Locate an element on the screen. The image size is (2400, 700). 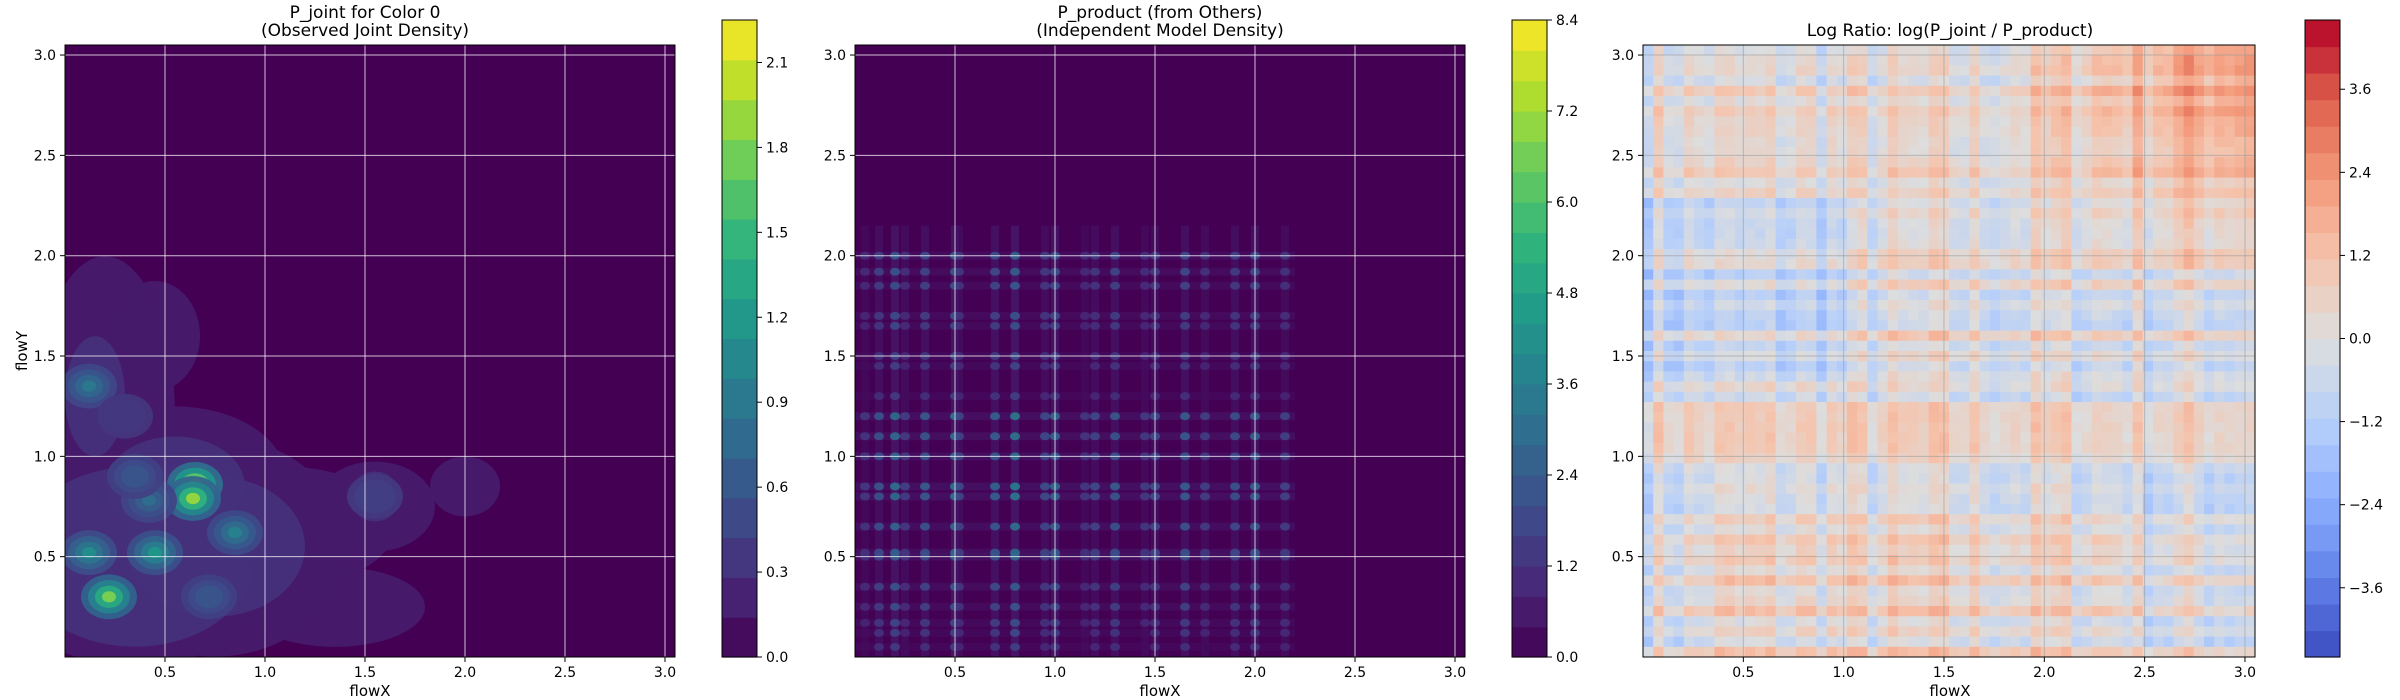
colorbar-tick-label: 2.4 is located at coordinates (2360, 173).